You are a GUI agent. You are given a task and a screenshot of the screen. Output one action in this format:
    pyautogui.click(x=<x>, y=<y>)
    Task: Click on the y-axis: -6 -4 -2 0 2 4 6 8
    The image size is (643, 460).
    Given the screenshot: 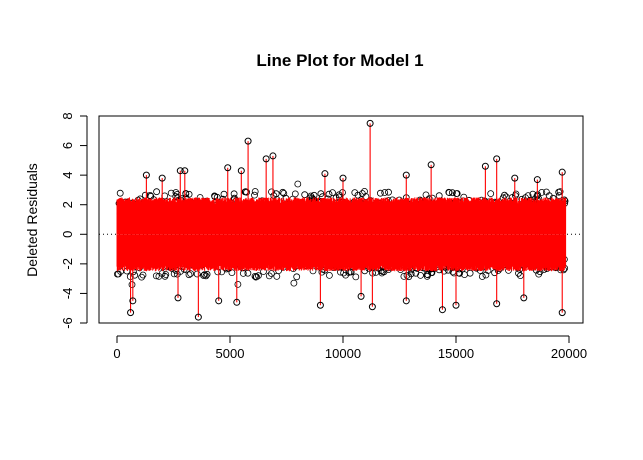 What is the action you would take?
    pyautogui.click(x=74, y=220)
    